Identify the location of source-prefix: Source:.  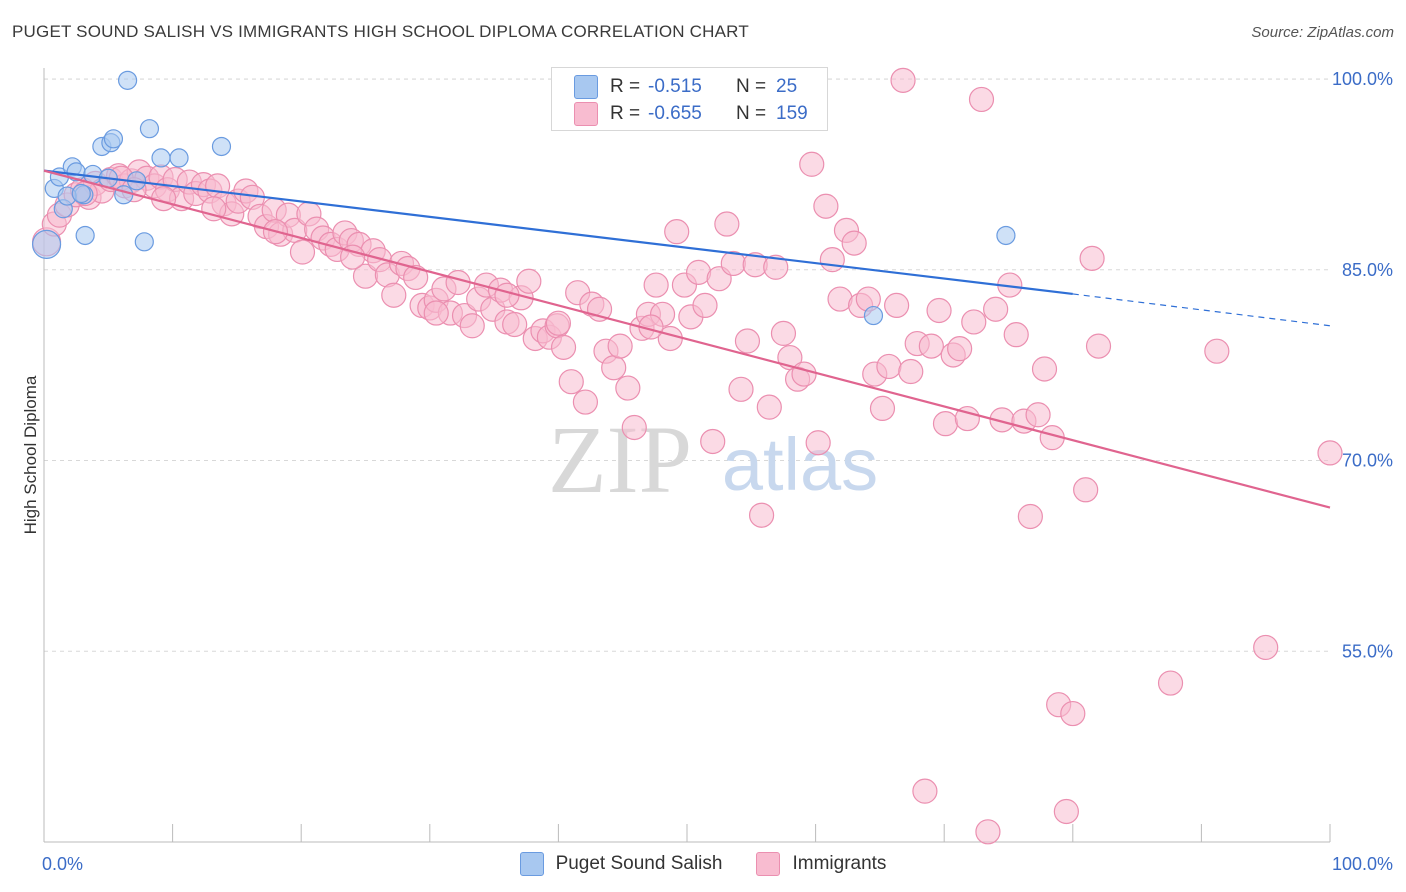
(1279, 32).